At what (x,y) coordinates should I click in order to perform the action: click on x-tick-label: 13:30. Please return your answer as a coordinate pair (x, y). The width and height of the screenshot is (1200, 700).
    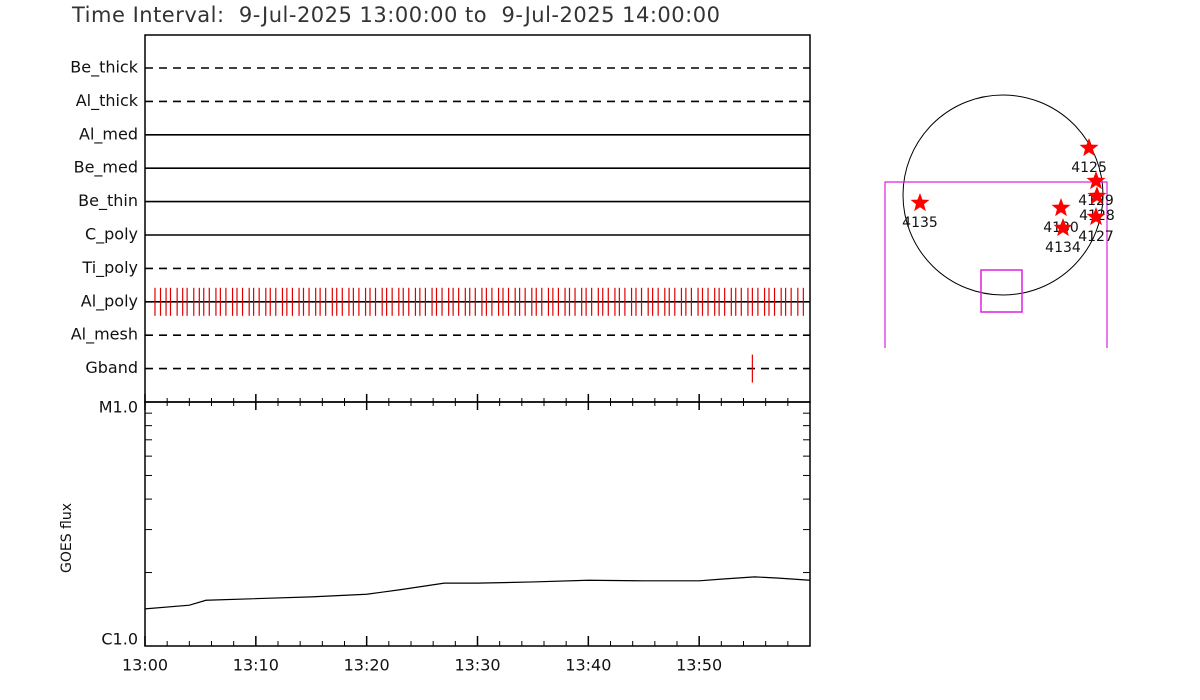
    Looking at the image, I should click on (477, 665).